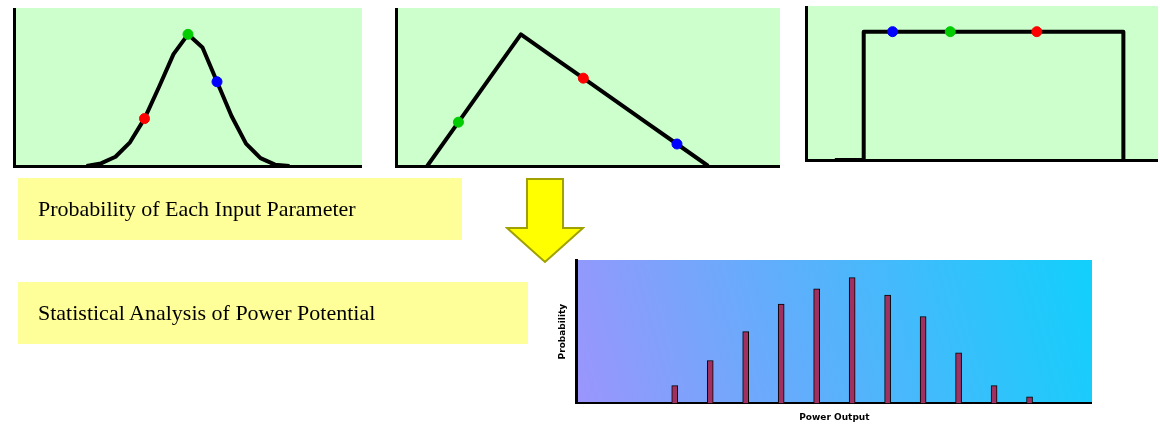  Describe the element at coordinates (561, 331) in the screenshot. I see `y-axis-title: Probability` at that location.